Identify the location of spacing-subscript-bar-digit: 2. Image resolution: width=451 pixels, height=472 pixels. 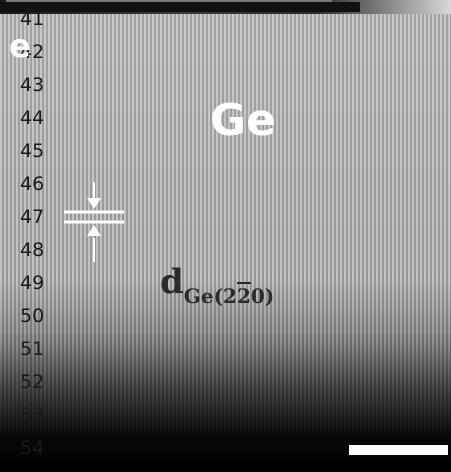
(243, 296).